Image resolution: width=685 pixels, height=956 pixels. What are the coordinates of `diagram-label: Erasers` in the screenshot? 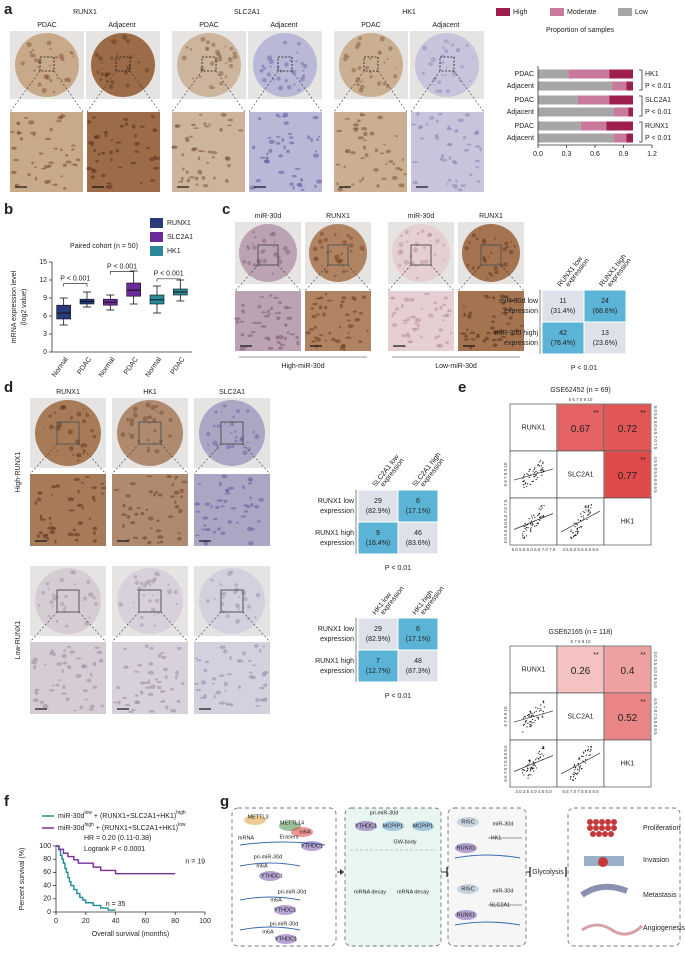 It's located at (289, 837).